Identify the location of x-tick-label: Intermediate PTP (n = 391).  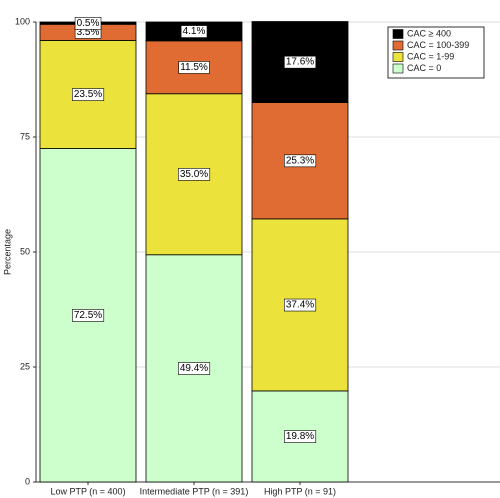
(194, 491).